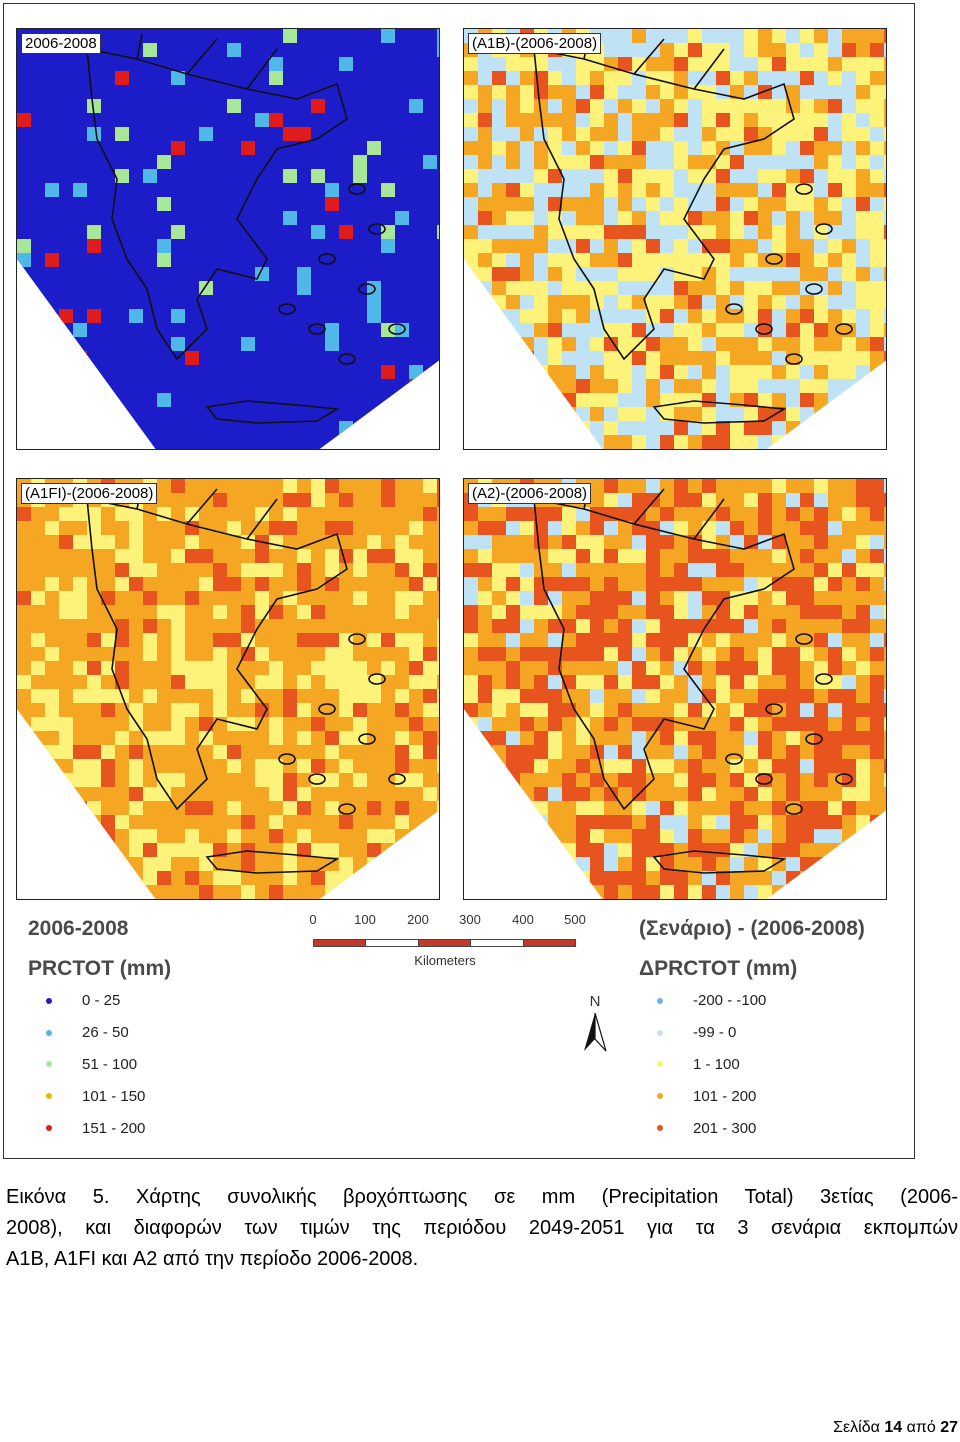 This screenshot has height=1442, width=960. I want to click on legend-item: 201 - 300, so click(711, 1128).